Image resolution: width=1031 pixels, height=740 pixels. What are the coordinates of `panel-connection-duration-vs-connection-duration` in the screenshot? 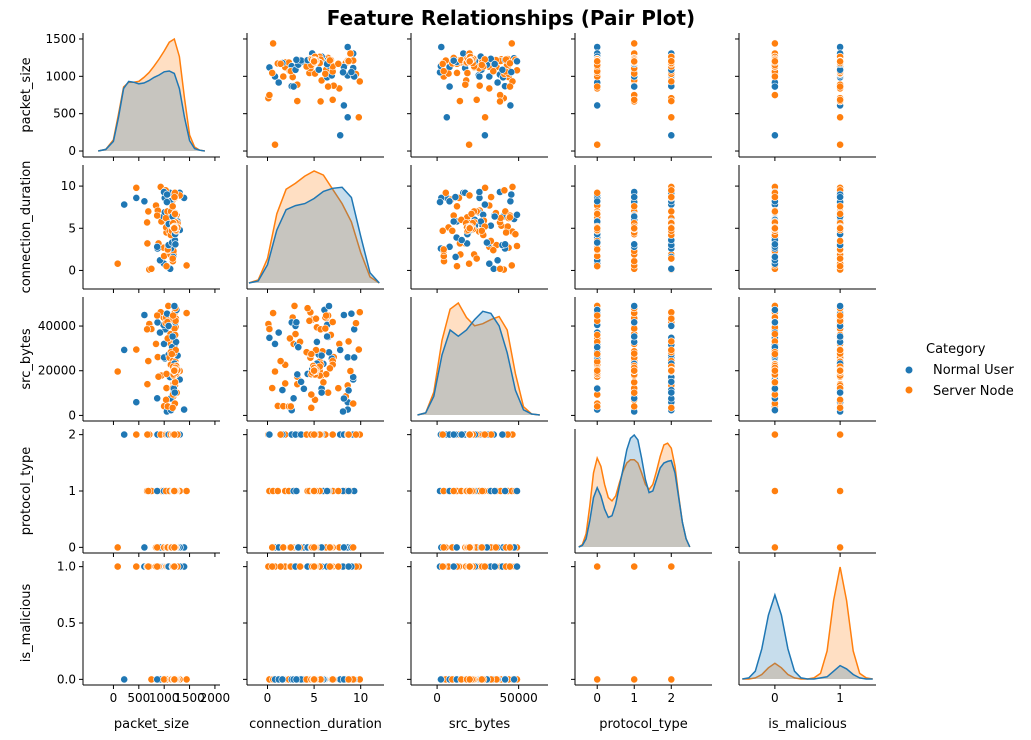 It's located at (315, 229).